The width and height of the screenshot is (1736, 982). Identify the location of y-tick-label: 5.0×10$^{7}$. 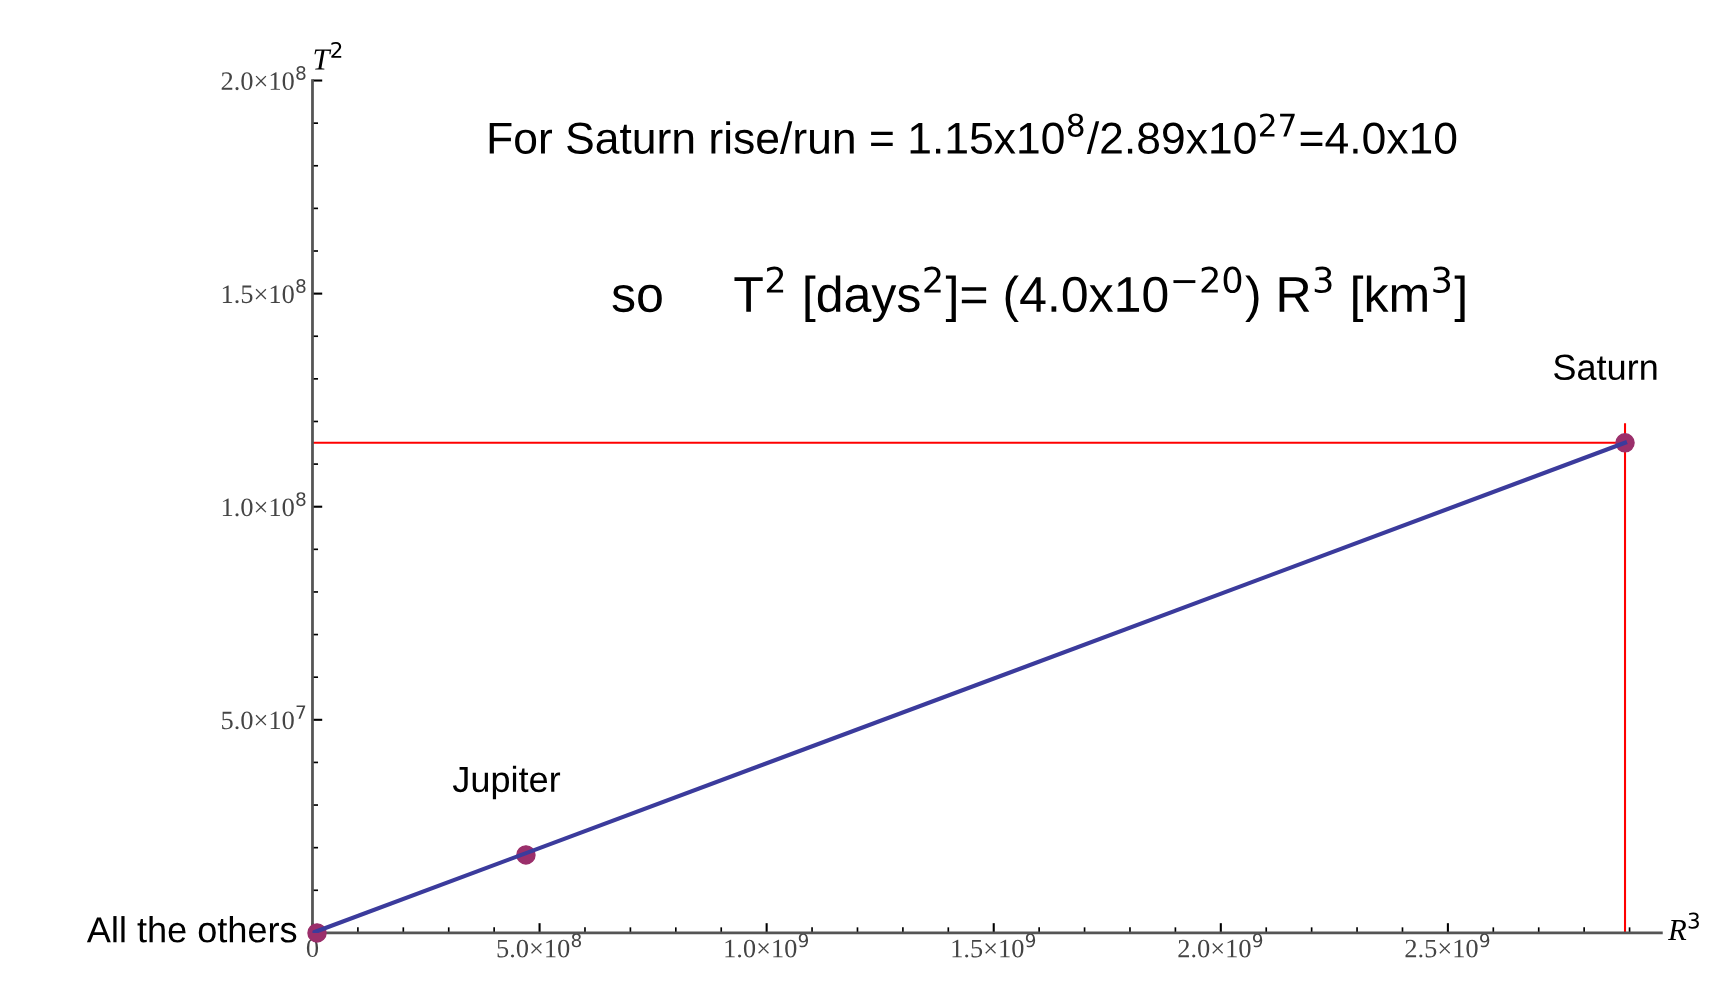
(264, 717).